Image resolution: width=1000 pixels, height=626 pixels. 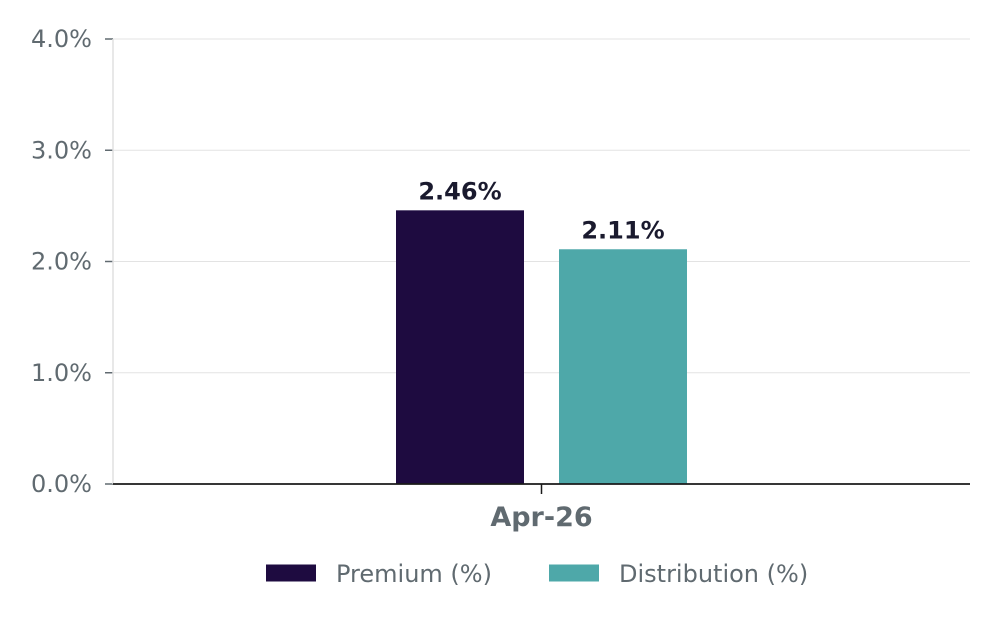 What do you see at coordinates (61, 150) in the screenshot?
I see `y-tick-label: 3.0%` at bounding box center [61, 150].